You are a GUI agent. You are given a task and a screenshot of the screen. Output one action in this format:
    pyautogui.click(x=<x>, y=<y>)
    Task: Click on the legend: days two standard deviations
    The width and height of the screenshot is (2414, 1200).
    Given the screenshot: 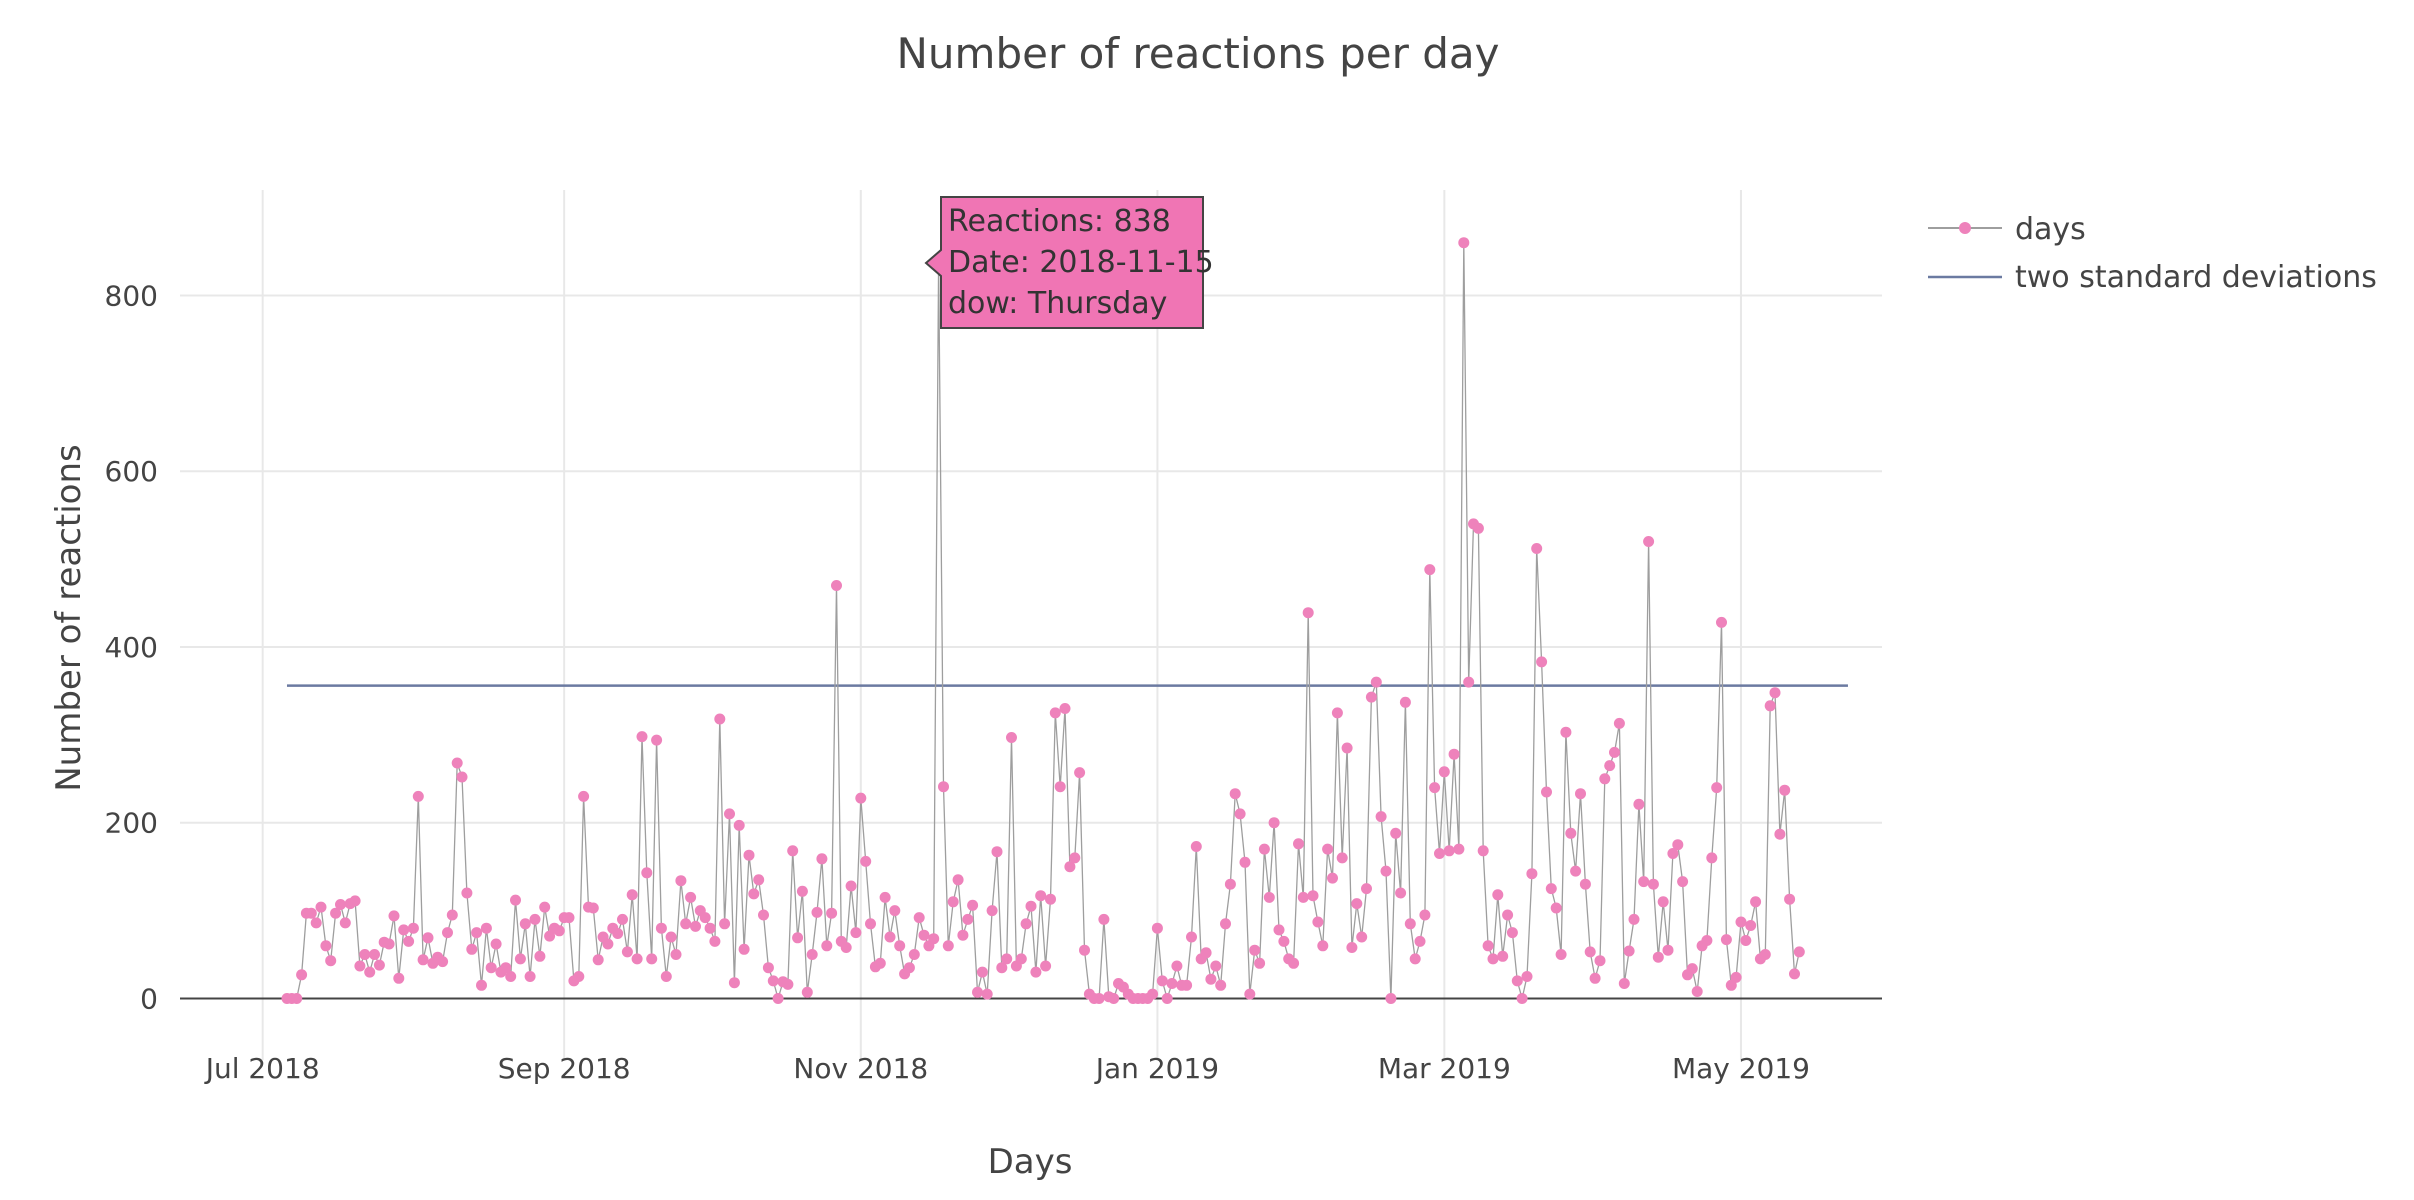 What is the action you would take?
    pyautogui.click(x=2152, y=253)
    